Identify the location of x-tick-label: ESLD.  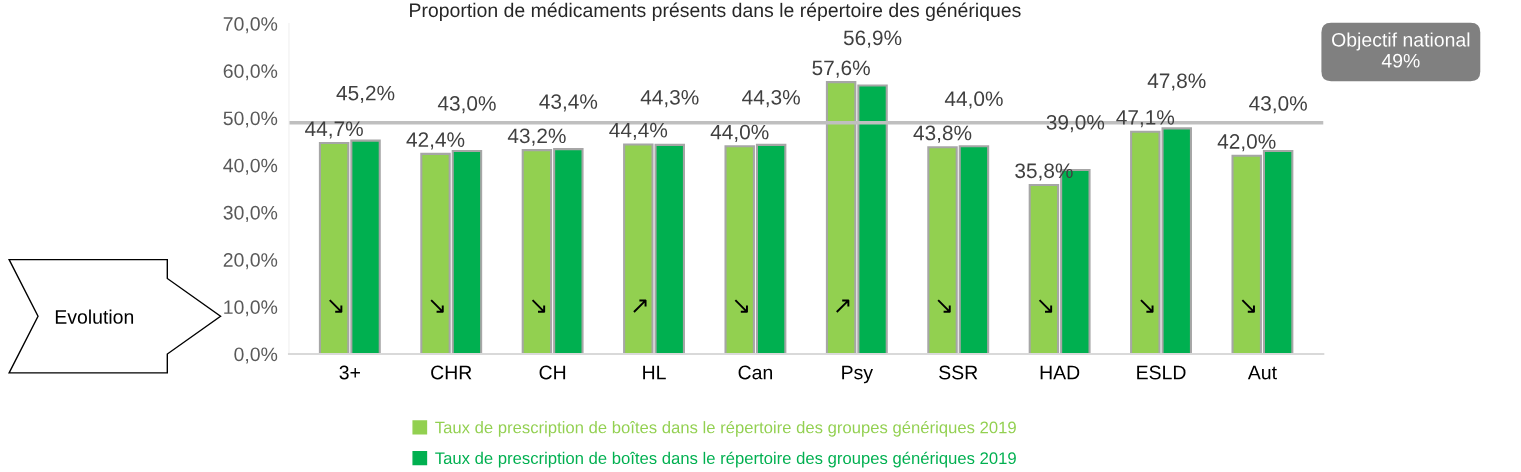
(1161, 372).